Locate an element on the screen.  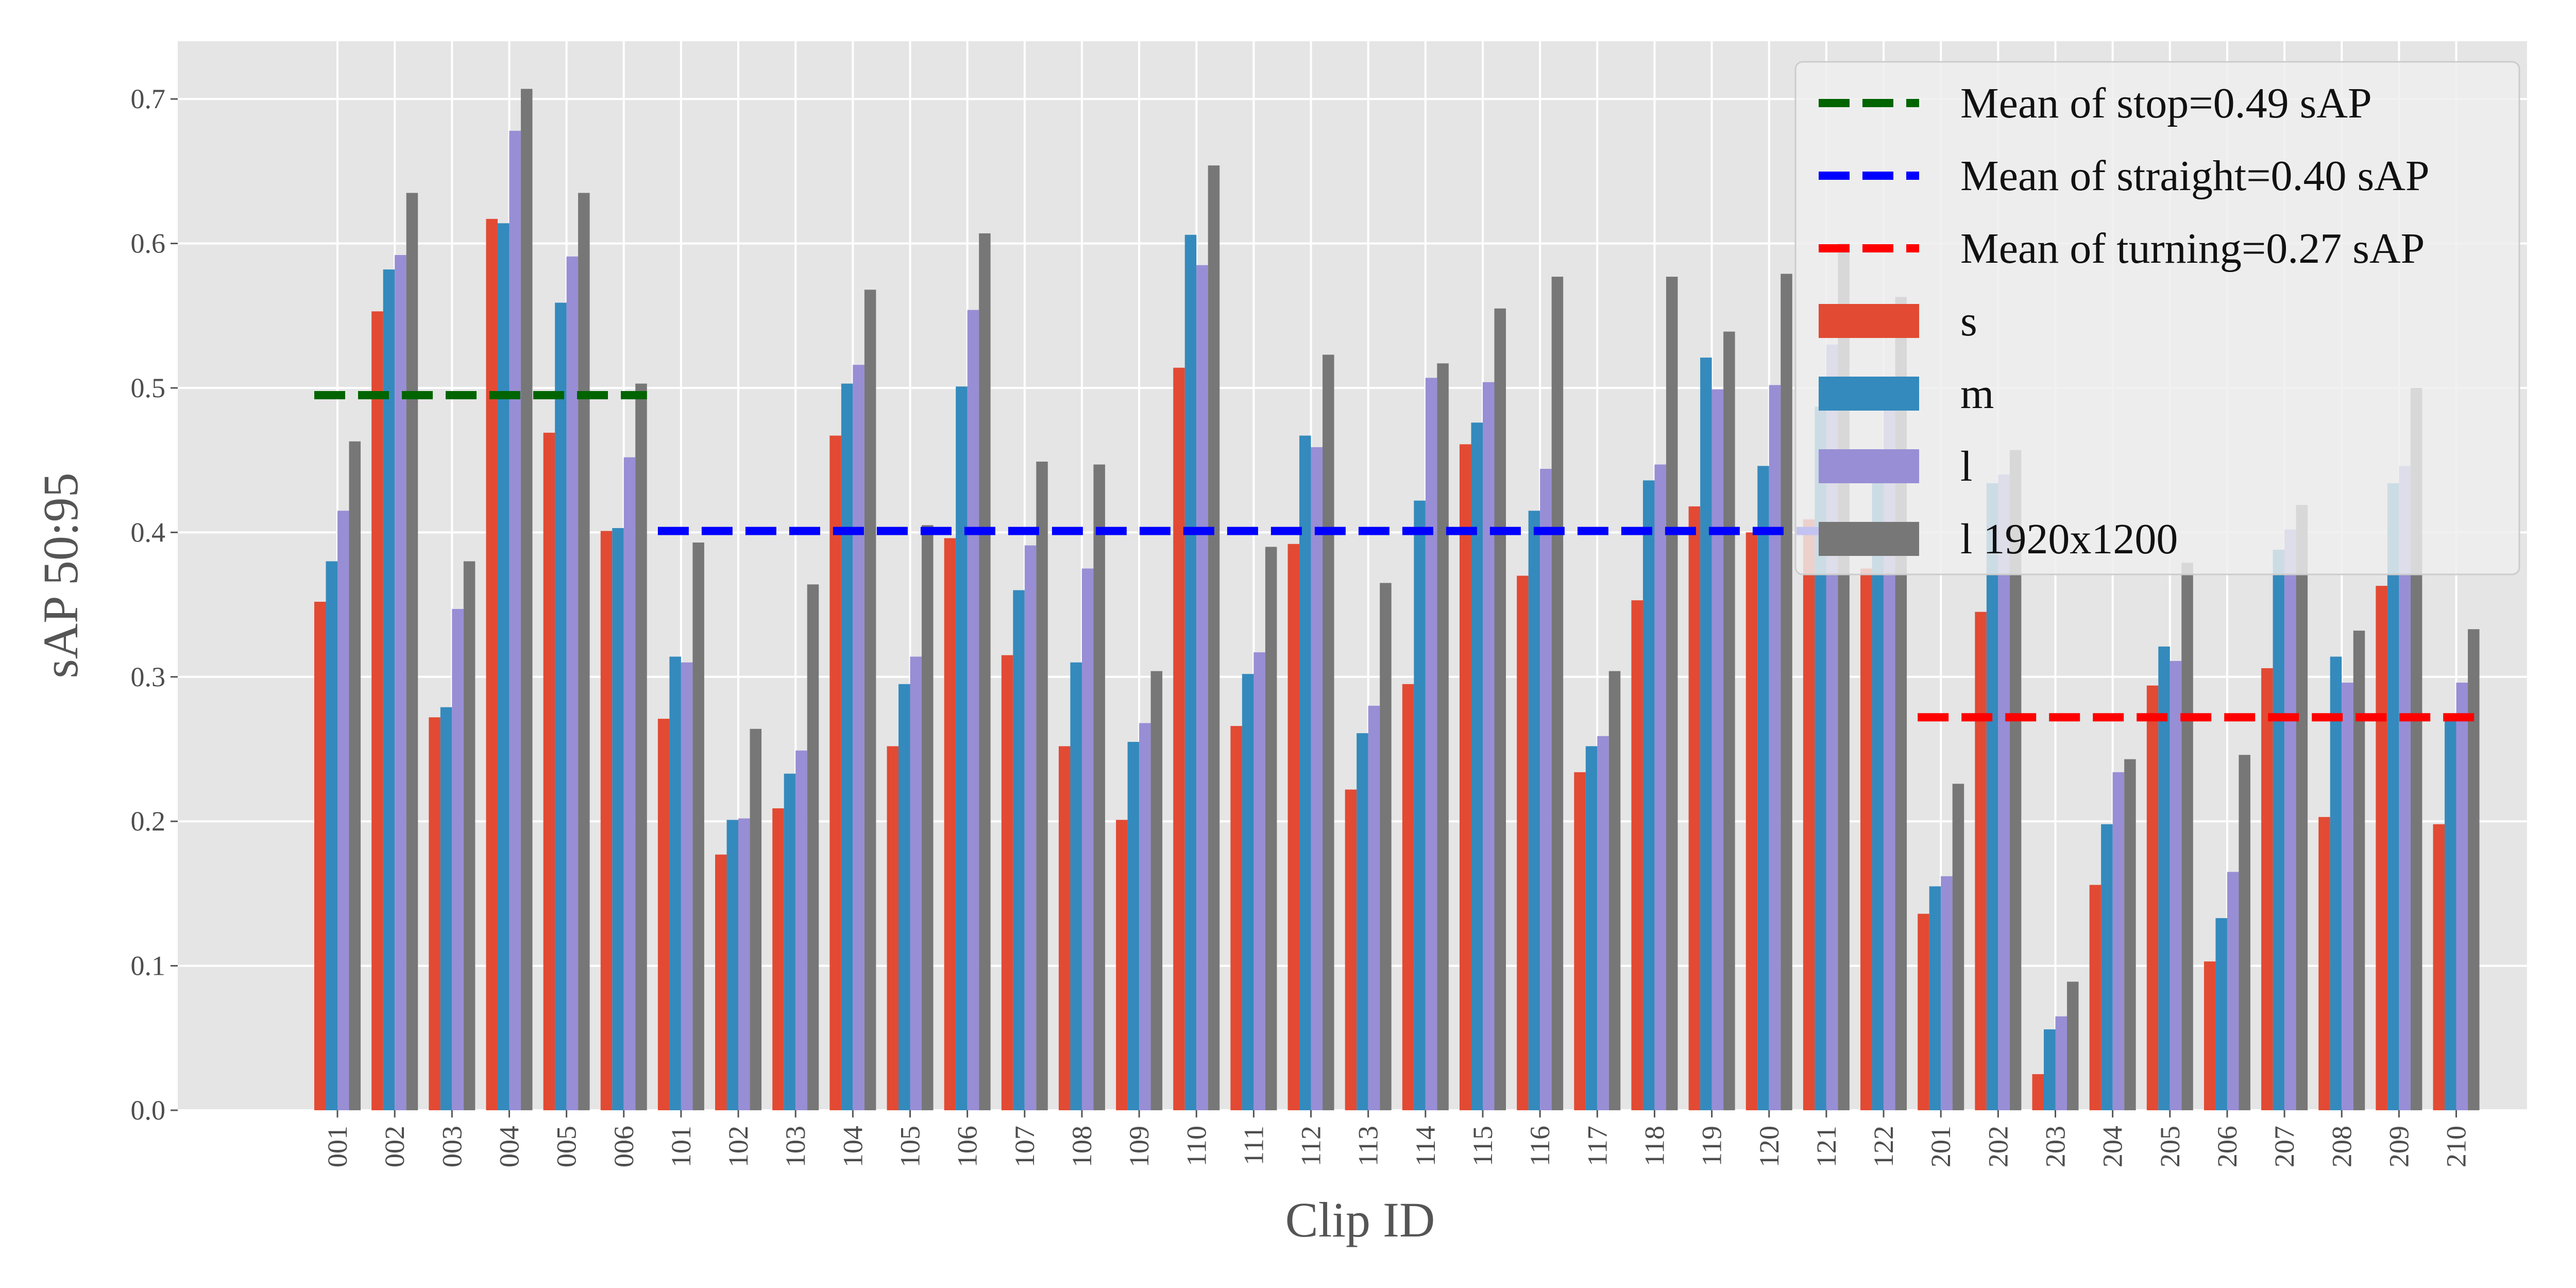
y-tick-label: 0.5 is located at coordinates (148, 388).